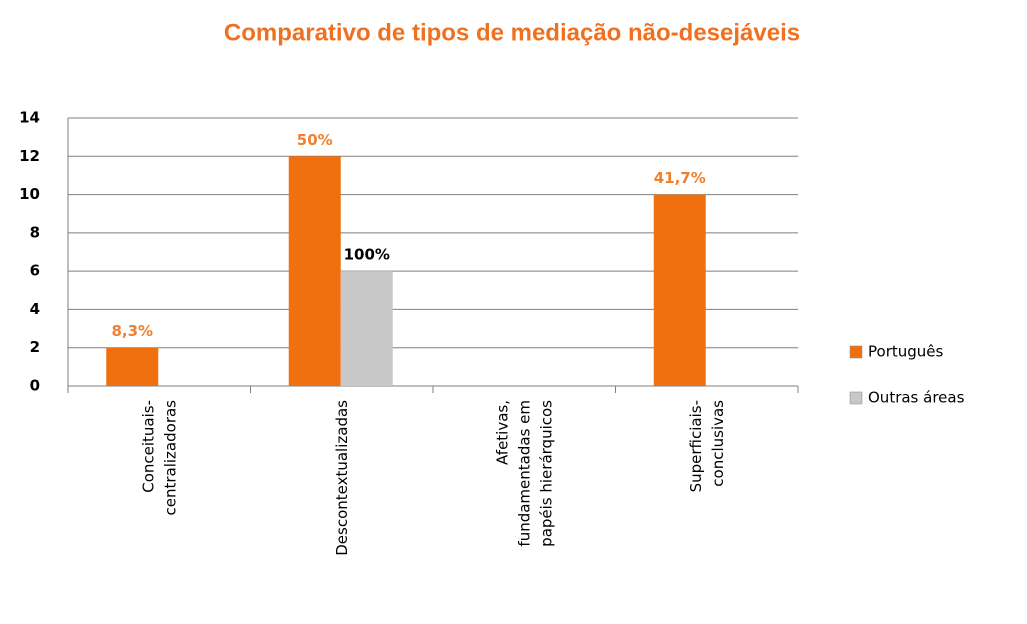 This screenshot has height=624, width=1027. I want to click on y-tick-label: 6, so click(35, 271).